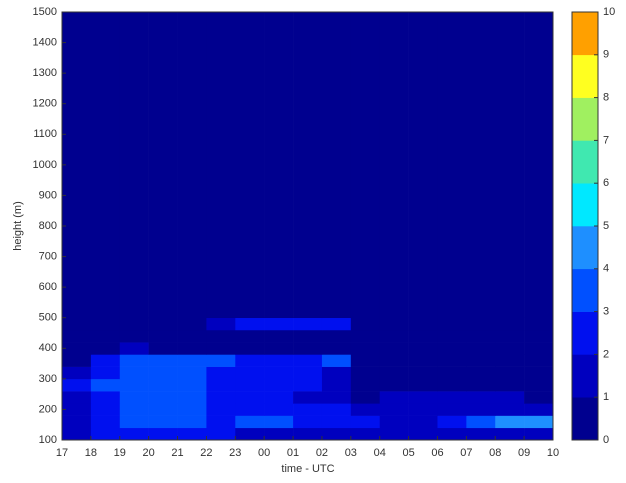 Image resolution: width=626 pixels, height=483 pixels. Describe the element at coordinates (48, 226) in the screenshot. I see `y-tick-label: 800` at that location.